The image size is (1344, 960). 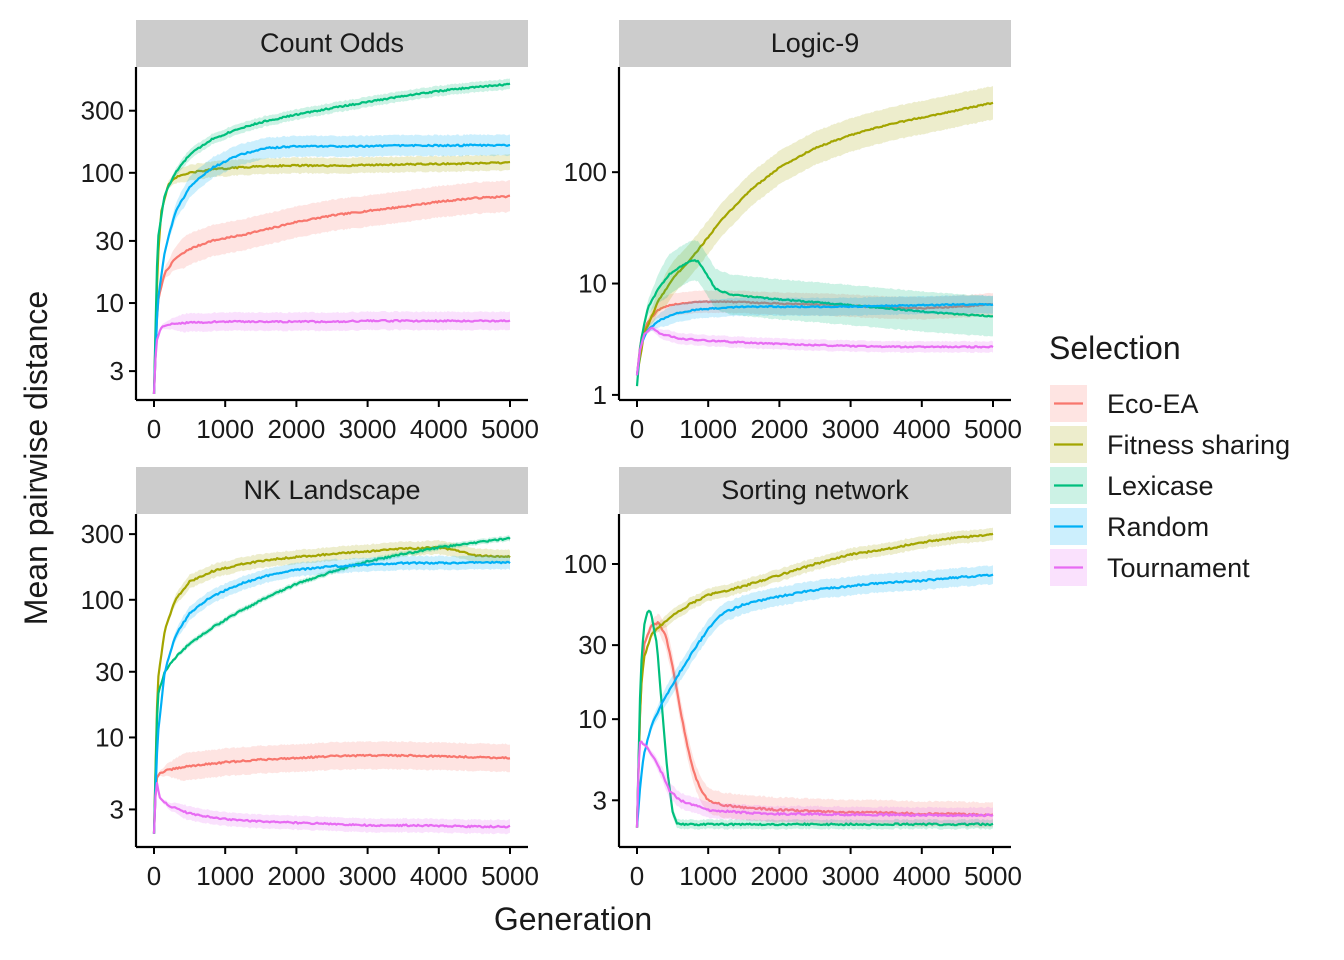 What do you see at coordinates (1178, 568) in the screenshot?
I see `legend-label: Tournament` at bounding box center [1178, 568].